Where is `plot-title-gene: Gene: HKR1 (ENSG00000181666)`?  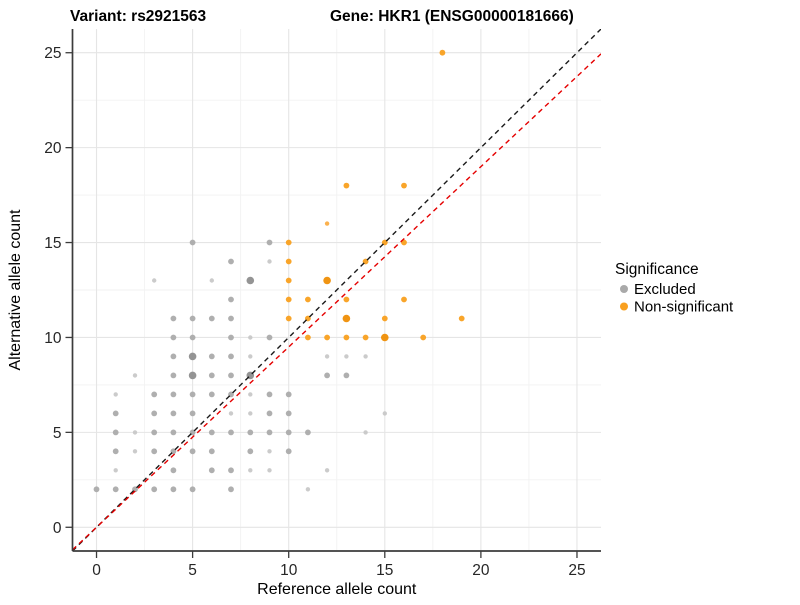 plot-title-gene: Gene: HKR1 (ENSG00000181666) is located at coordinates (452, 16).